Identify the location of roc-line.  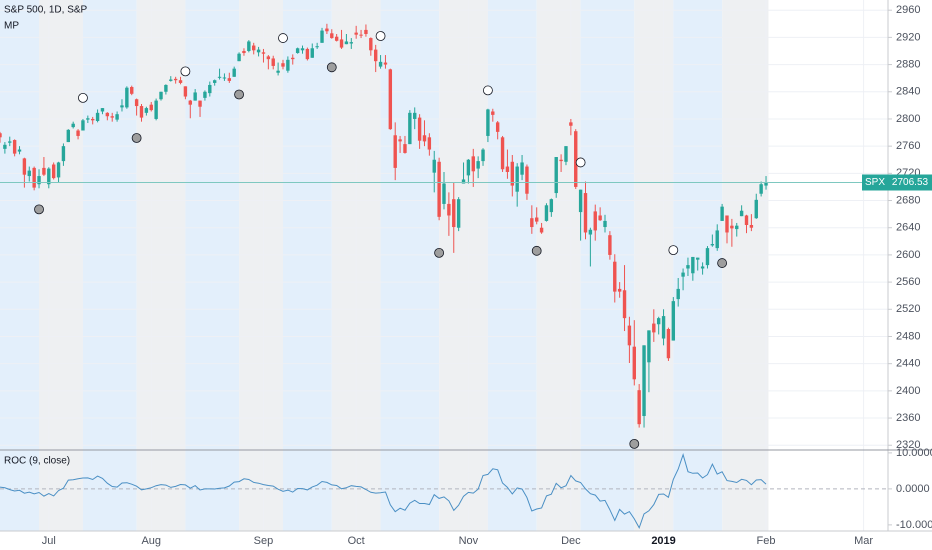
(383, 491).